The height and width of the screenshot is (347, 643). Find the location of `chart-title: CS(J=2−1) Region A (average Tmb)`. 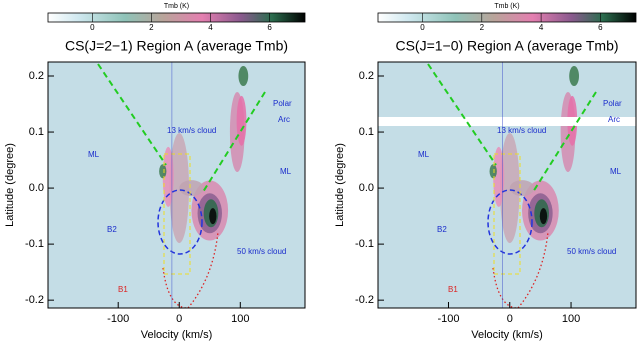

chart-title: CS(J=2−1) Region A (average Tmb) is located at coordinates (176, 46).